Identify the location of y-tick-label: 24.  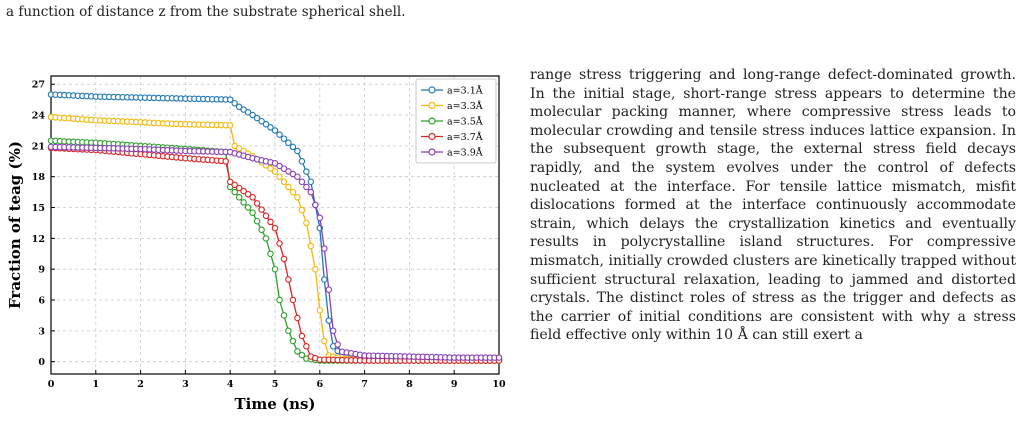
(39, 116).